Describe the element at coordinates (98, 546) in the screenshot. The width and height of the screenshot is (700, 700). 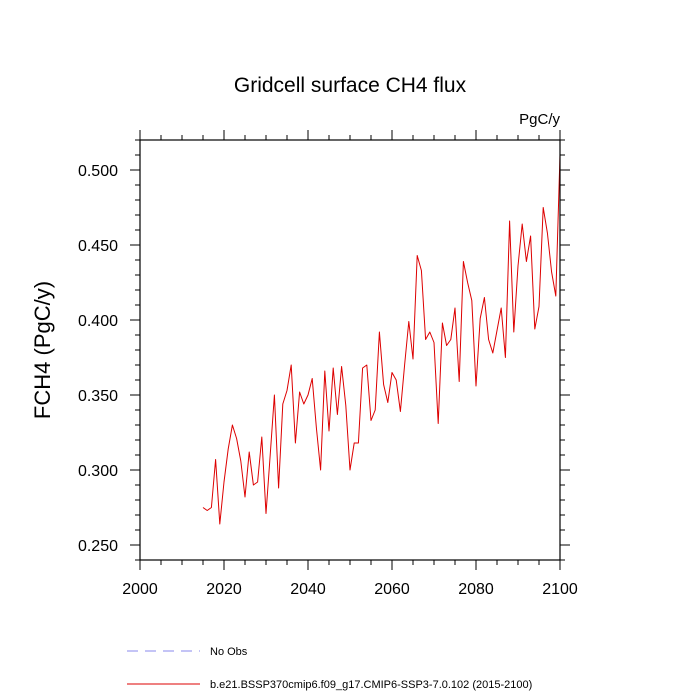
I see `y-tick-label: 0.250` at that location.